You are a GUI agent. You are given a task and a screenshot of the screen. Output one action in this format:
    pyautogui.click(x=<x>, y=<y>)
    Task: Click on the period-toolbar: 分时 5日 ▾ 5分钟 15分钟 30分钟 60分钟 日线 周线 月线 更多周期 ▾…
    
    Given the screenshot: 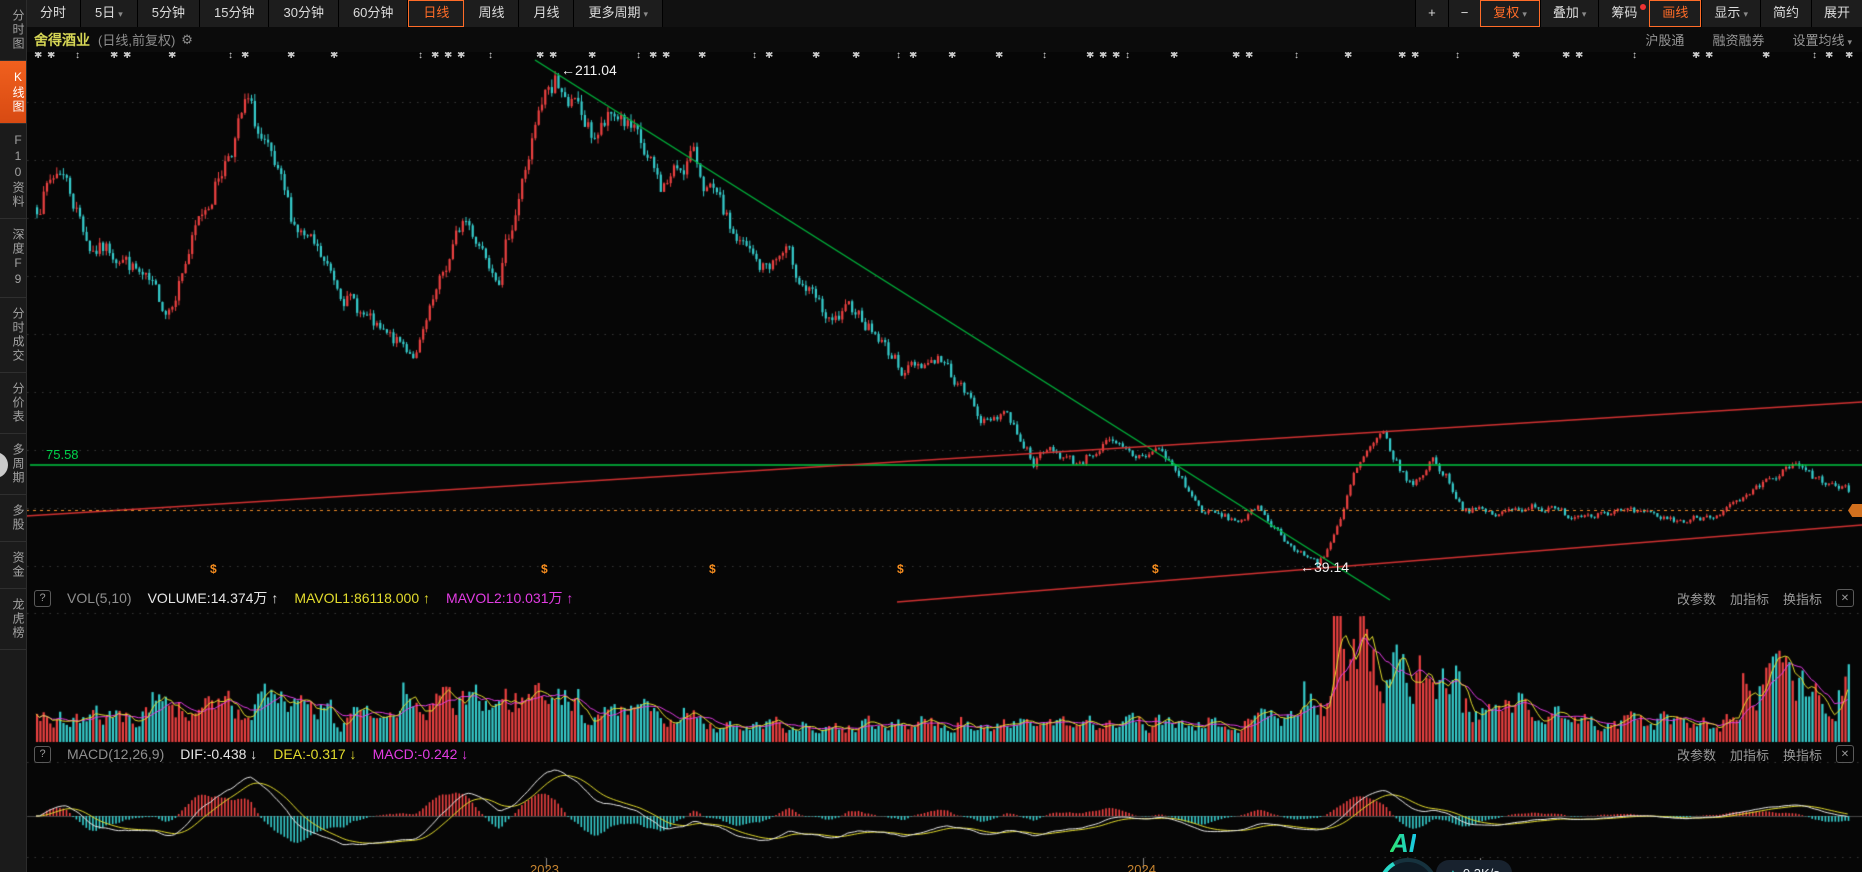 What is the action you would take?
    pyautogui.click(x=944, y=14)
    